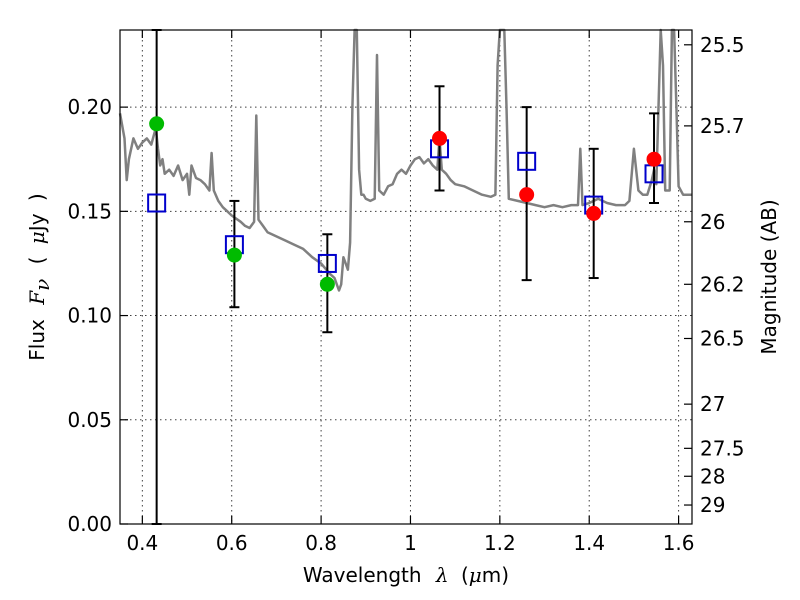 Image resolution: width=800 pixels, height=600 pixels. I want to click on y-axis-label: Flux Fν ( μJy ), so click(39, 276).